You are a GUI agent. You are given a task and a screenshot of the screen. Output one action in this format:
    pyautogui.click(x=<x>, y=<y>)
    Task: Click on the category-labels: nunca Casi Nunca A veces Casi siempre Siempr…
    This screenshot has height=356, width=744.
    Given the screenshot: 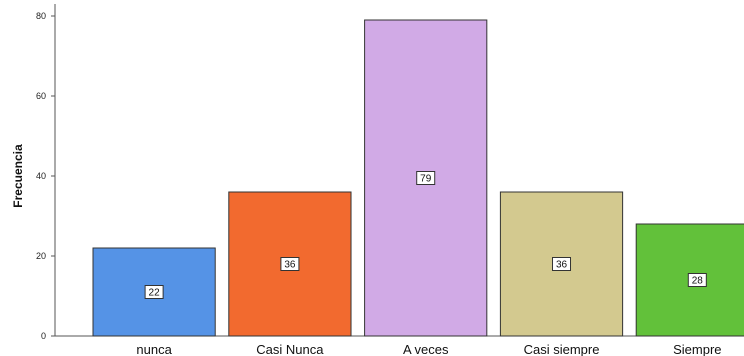 What is the action you would take?
    pyautogui.click(x=428, y=349)
    